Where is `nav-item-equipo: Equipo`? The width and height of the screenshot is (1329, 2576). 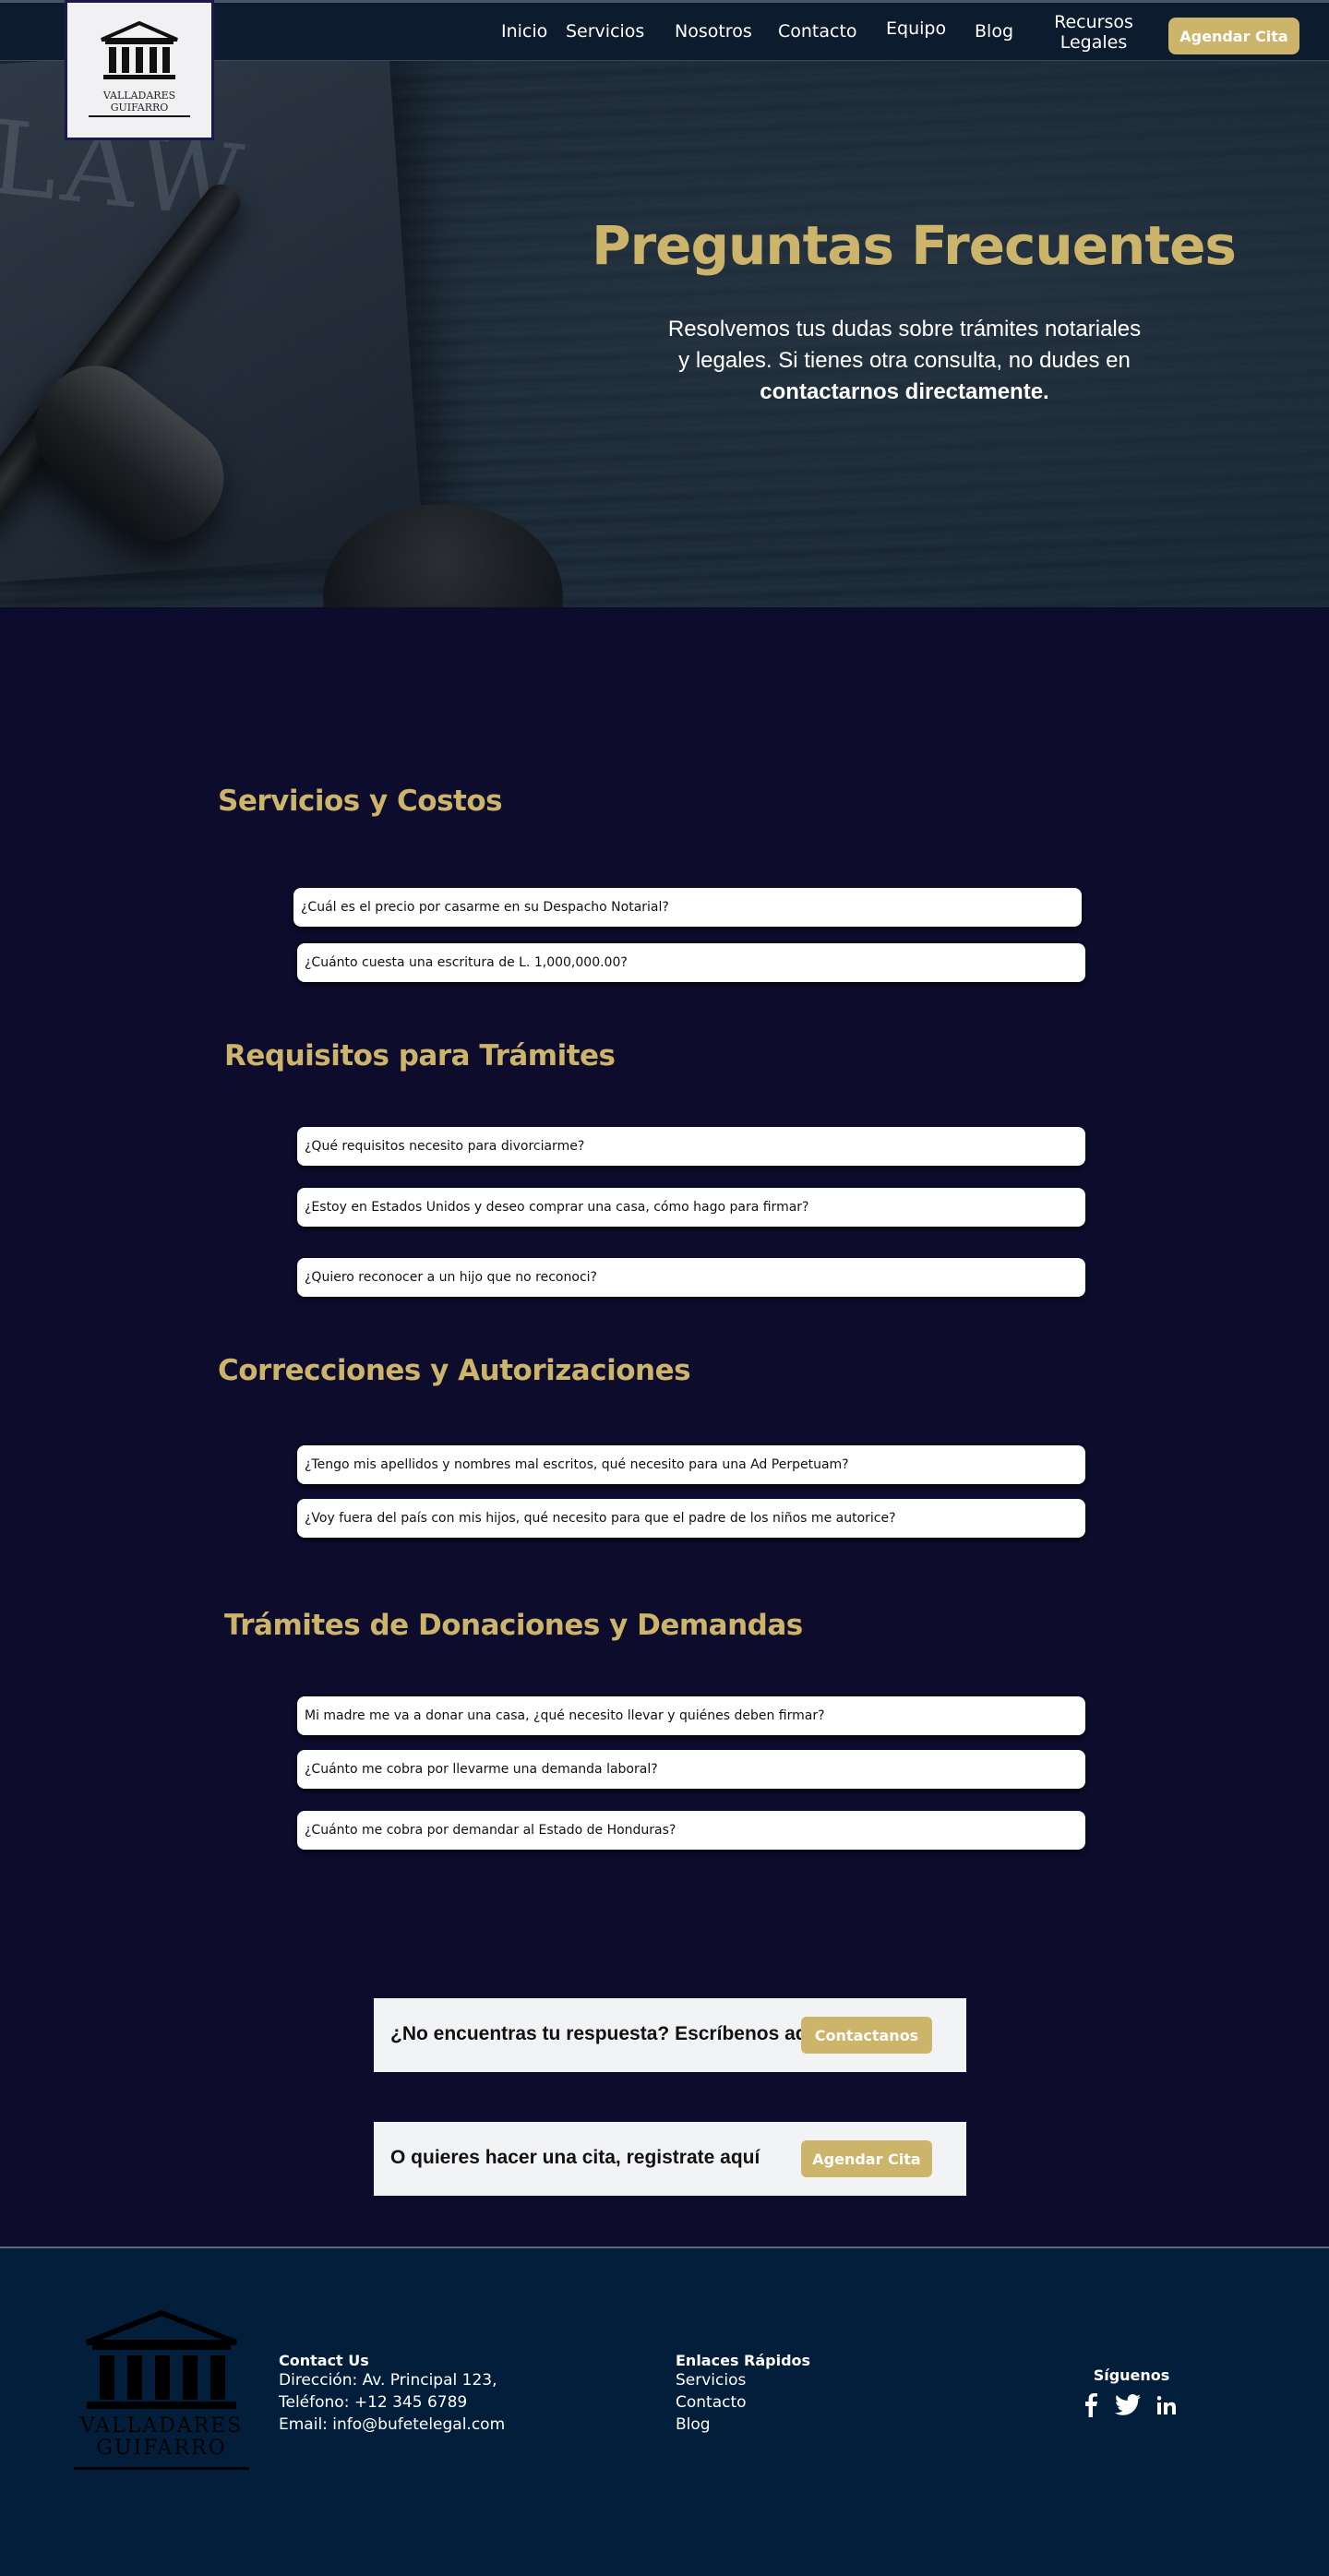 nav-item-equipo: Equipo is located at coordinates (917, 29).